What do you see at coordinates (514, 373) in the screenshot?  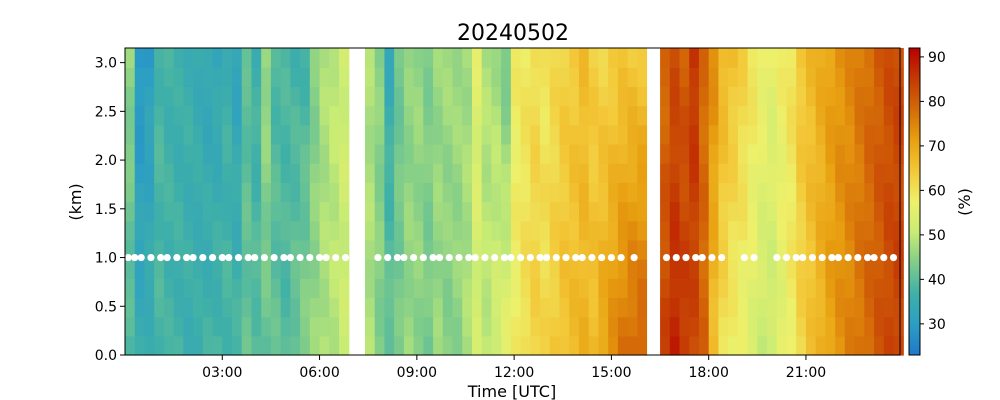 I see `x-tick-label: 12:00` at bounding box center [514, 373].